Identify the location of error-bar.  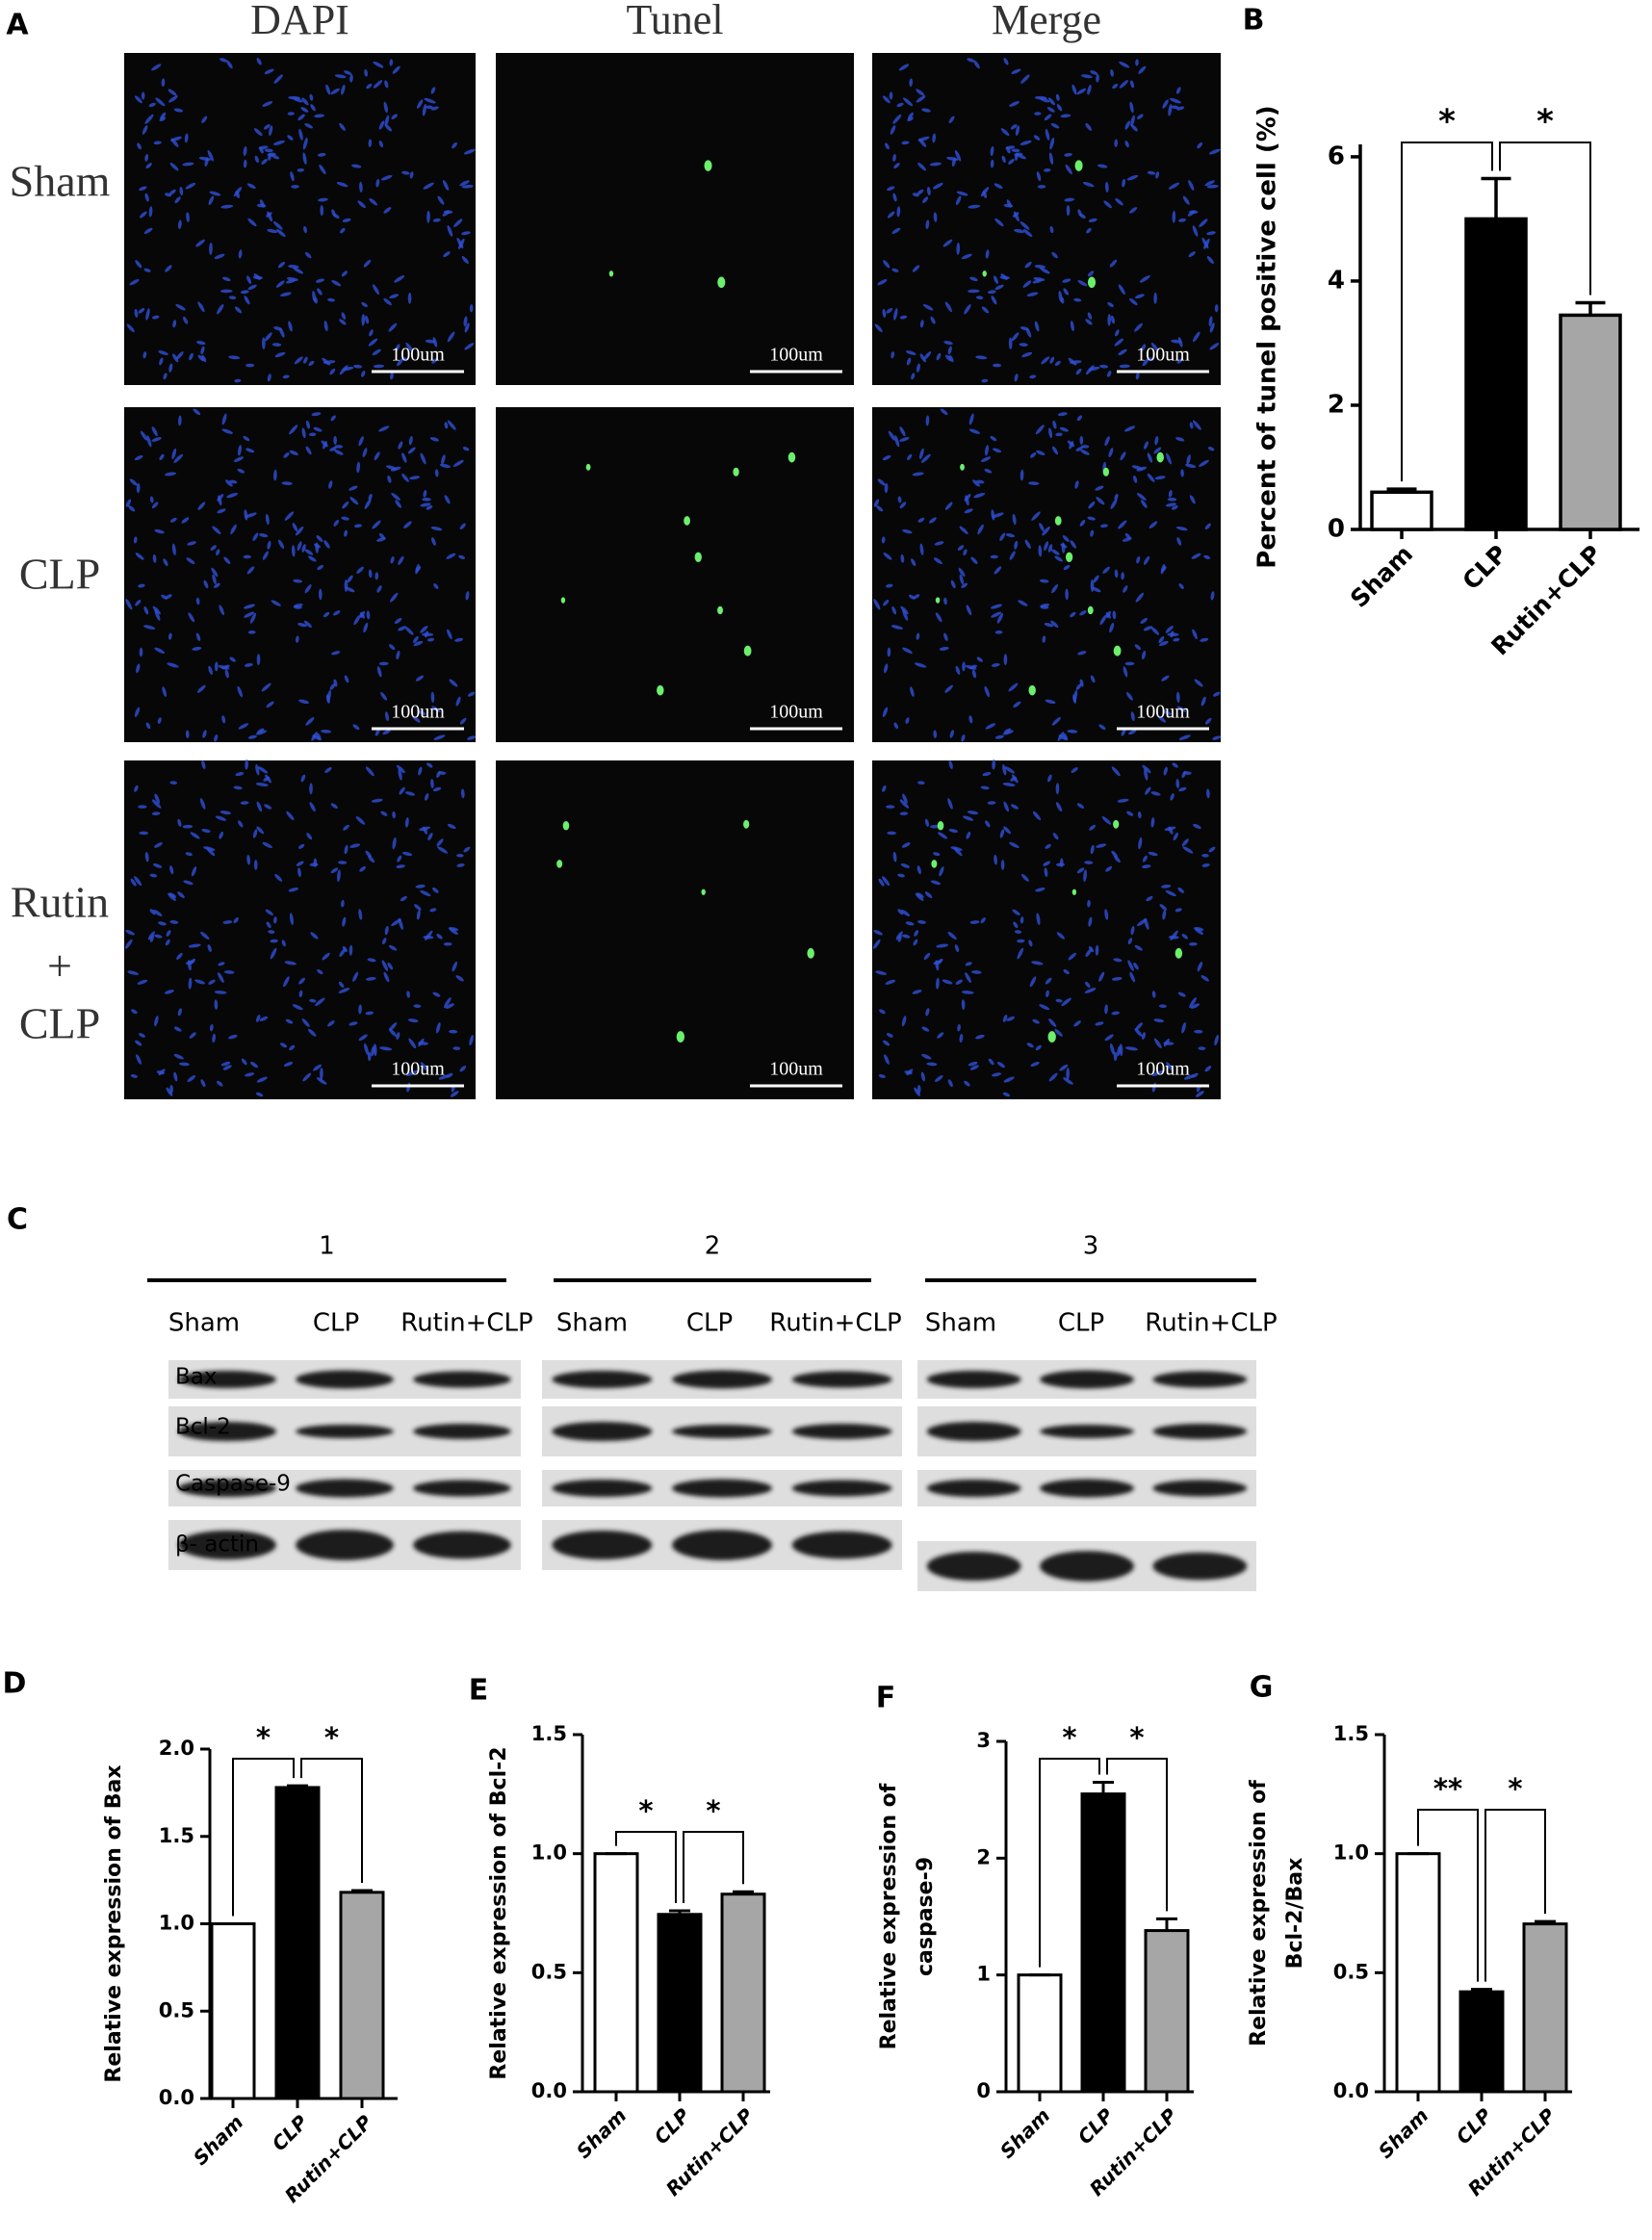
(1103, 1787).